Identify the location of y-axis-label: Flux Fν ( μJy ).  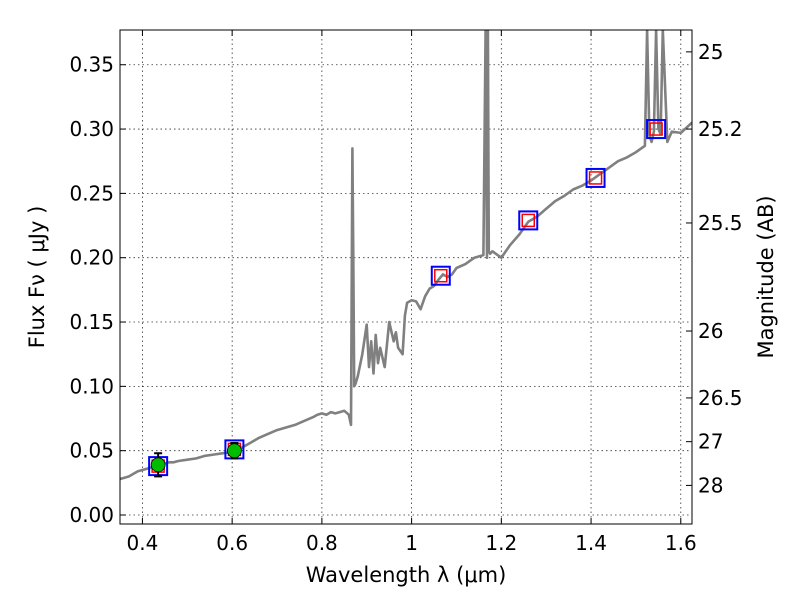
(37, 277).